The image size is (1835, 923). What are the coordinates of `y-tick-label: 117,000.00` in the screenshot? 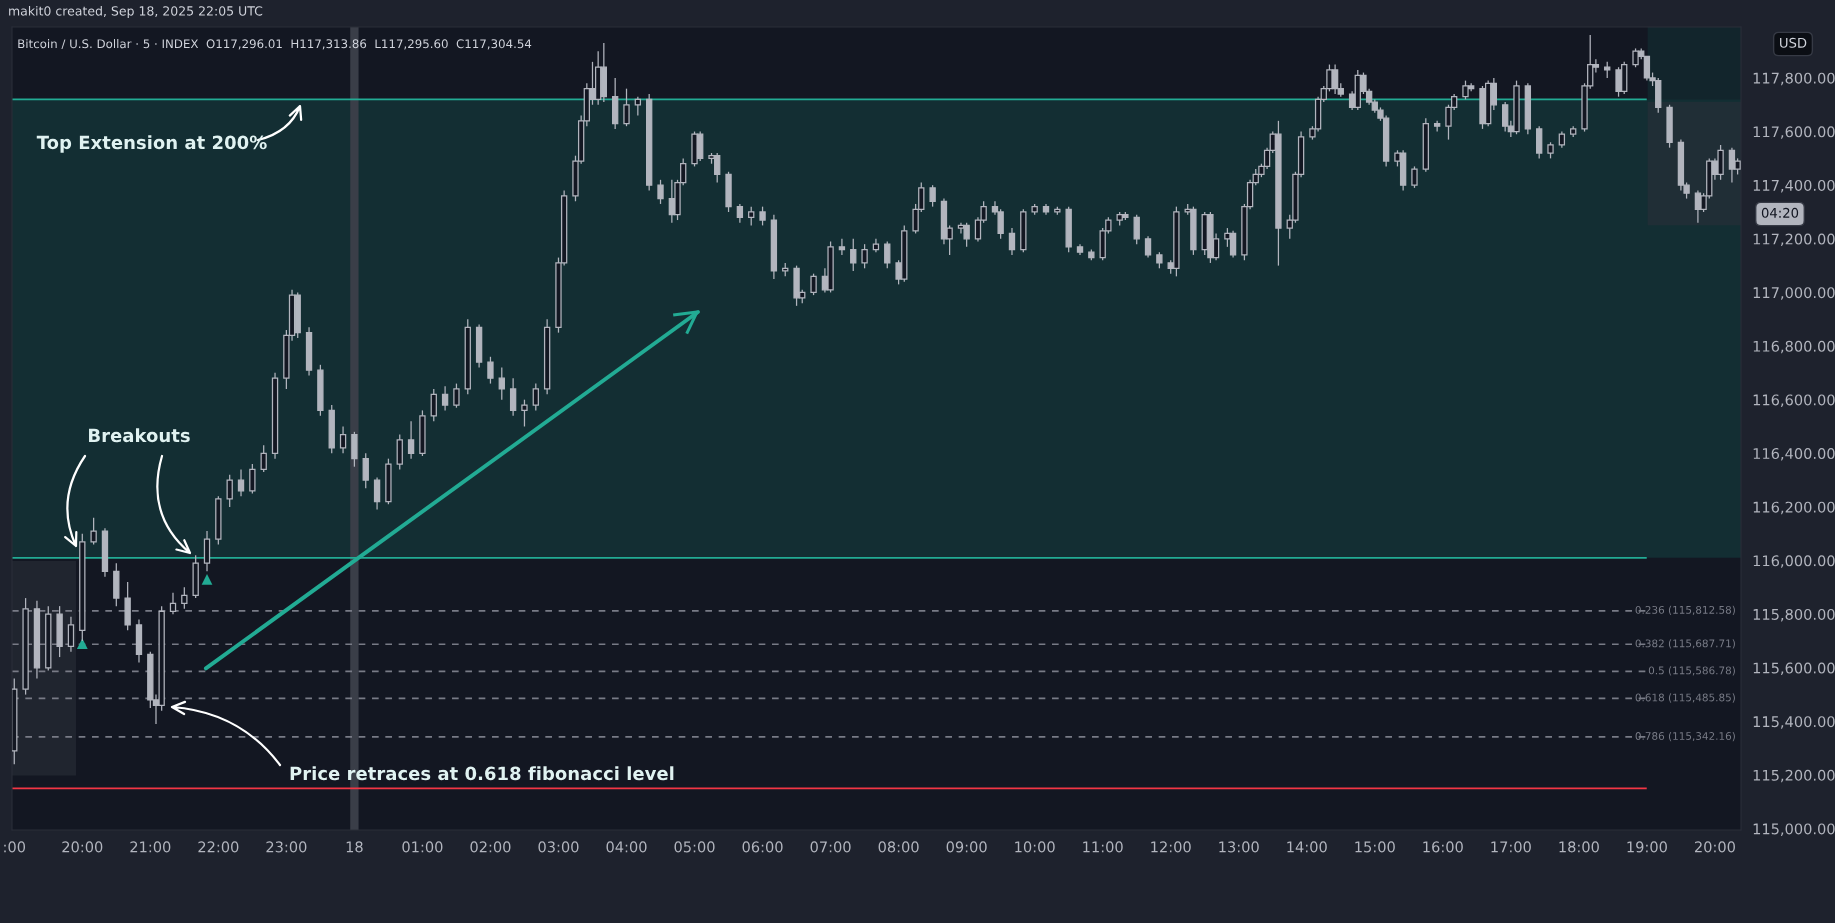 It's located at (1794, 293).